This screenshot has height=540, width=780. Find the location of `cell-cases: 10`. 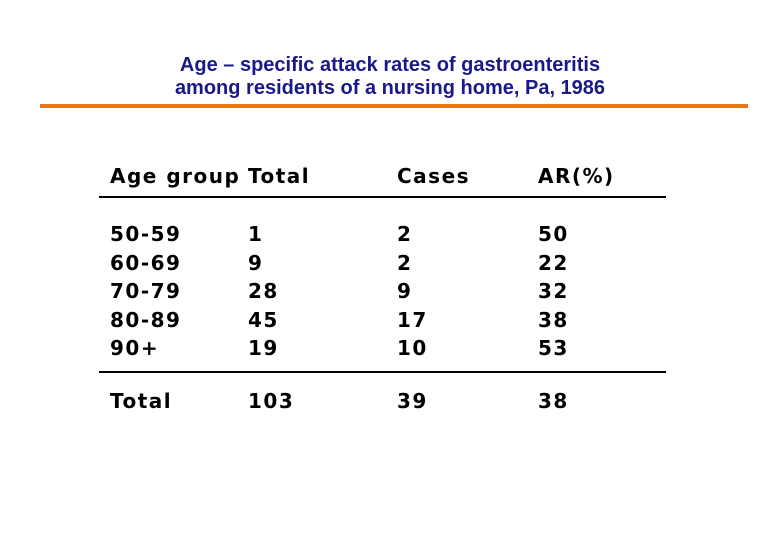

cell-cases: 10 is located at coordinates (412, 348).